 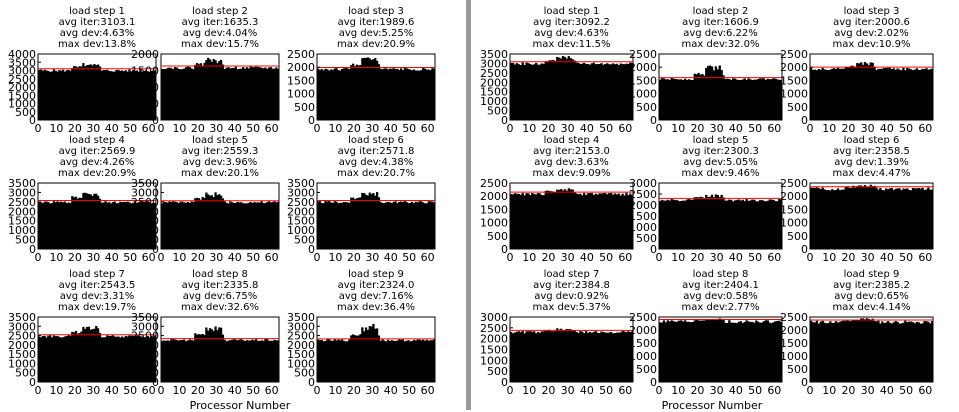 I want to click on y-tick-label: 2500, so click(x=794, y=54).